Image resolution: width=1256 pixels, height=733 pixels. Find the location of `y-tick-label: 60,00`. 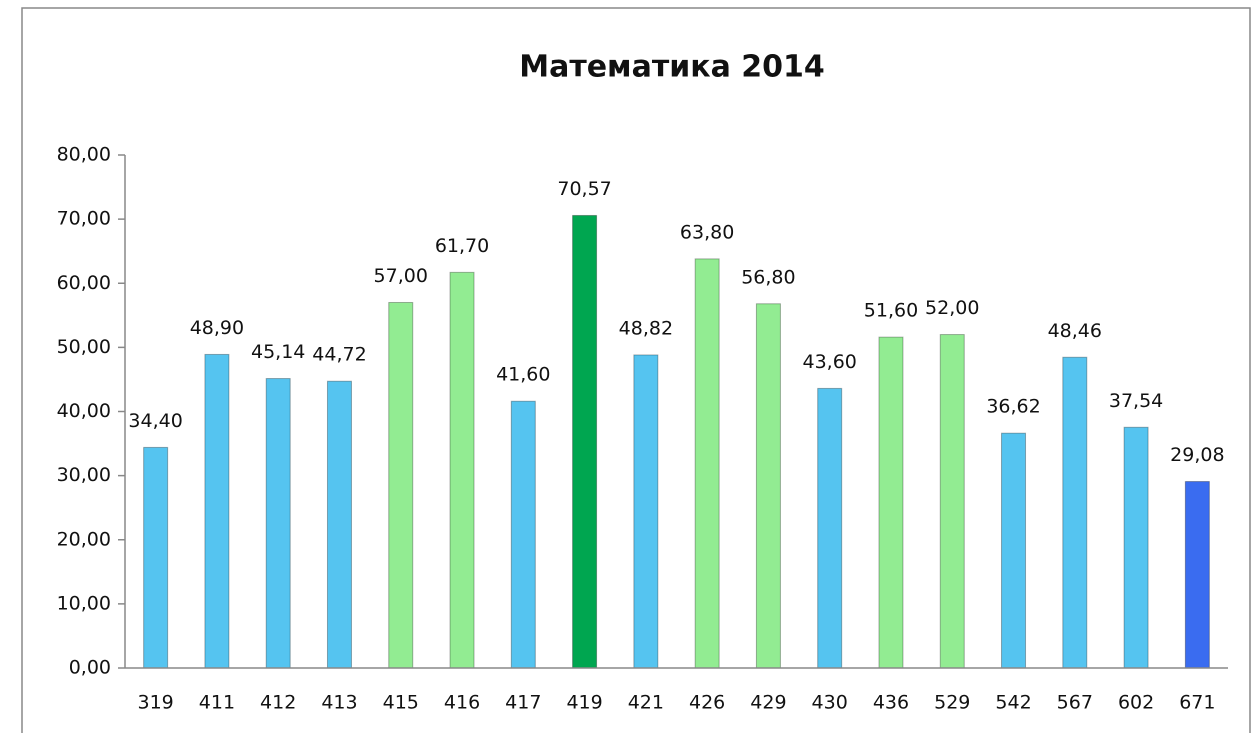

y-tick-label: 60,00 is located at coordinates (84, 283).